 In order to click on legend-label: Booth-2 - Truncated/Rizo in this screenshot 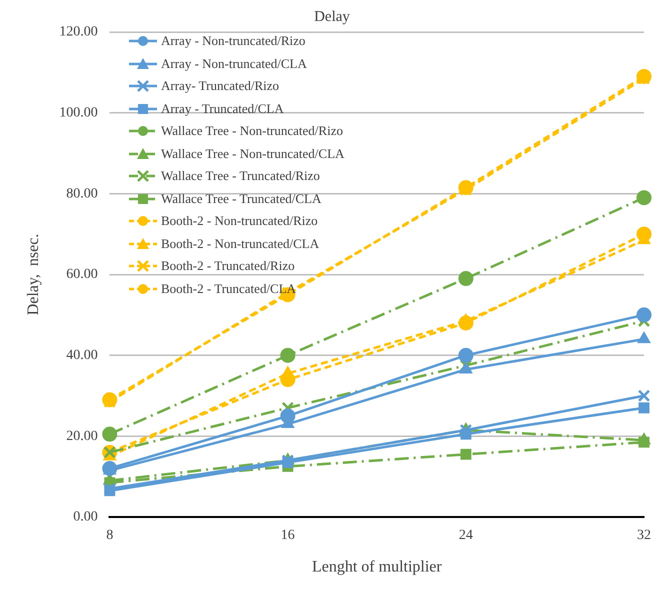, I will do `click(228, 266)`.